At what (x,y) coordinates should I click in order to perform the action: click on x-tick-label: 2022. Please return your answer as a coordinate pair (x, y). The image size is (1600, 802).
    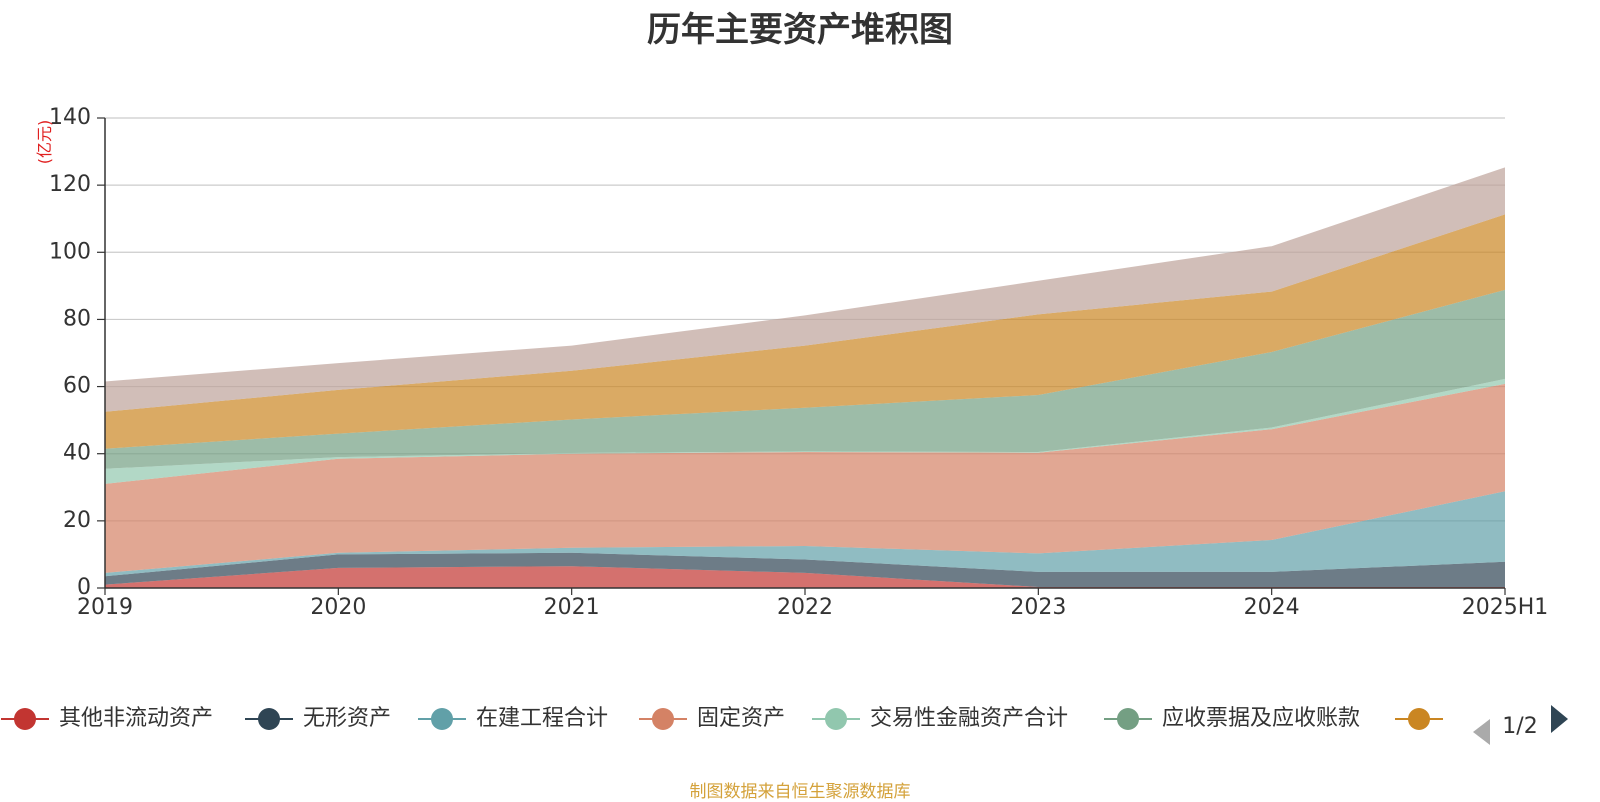
    Looking at the image, I should click on (805, 607).